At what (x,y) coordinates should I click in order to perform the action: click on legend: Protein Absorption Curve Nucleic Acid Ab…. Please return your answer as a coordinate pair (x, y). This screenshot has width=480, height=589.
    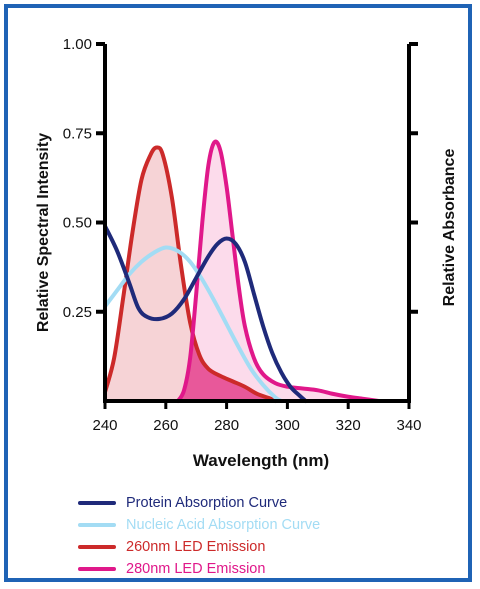
    Looking at the image, I should click on (268, 536).